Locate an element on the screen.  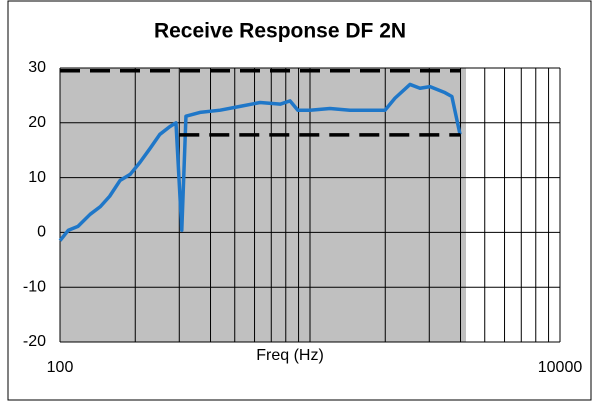
y-tick-label: -20 is located at coordinates (34, 341).